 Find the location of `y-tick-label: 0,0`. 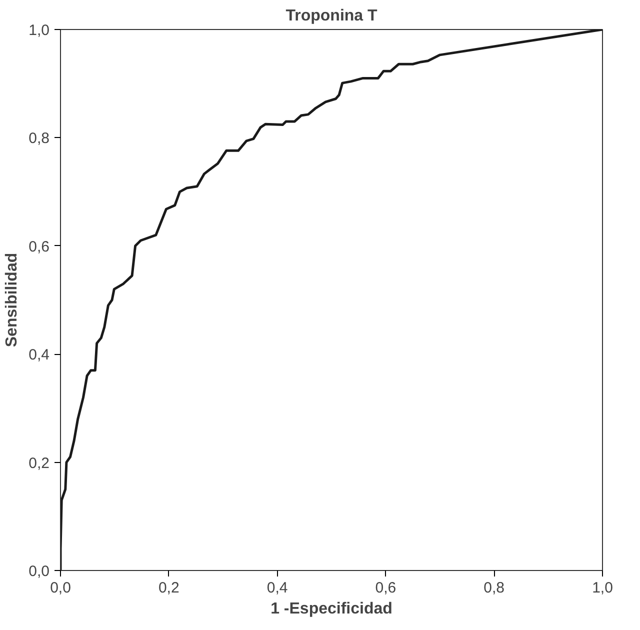

y-tick-label: 0,0 is located at coordinates (39, 571).